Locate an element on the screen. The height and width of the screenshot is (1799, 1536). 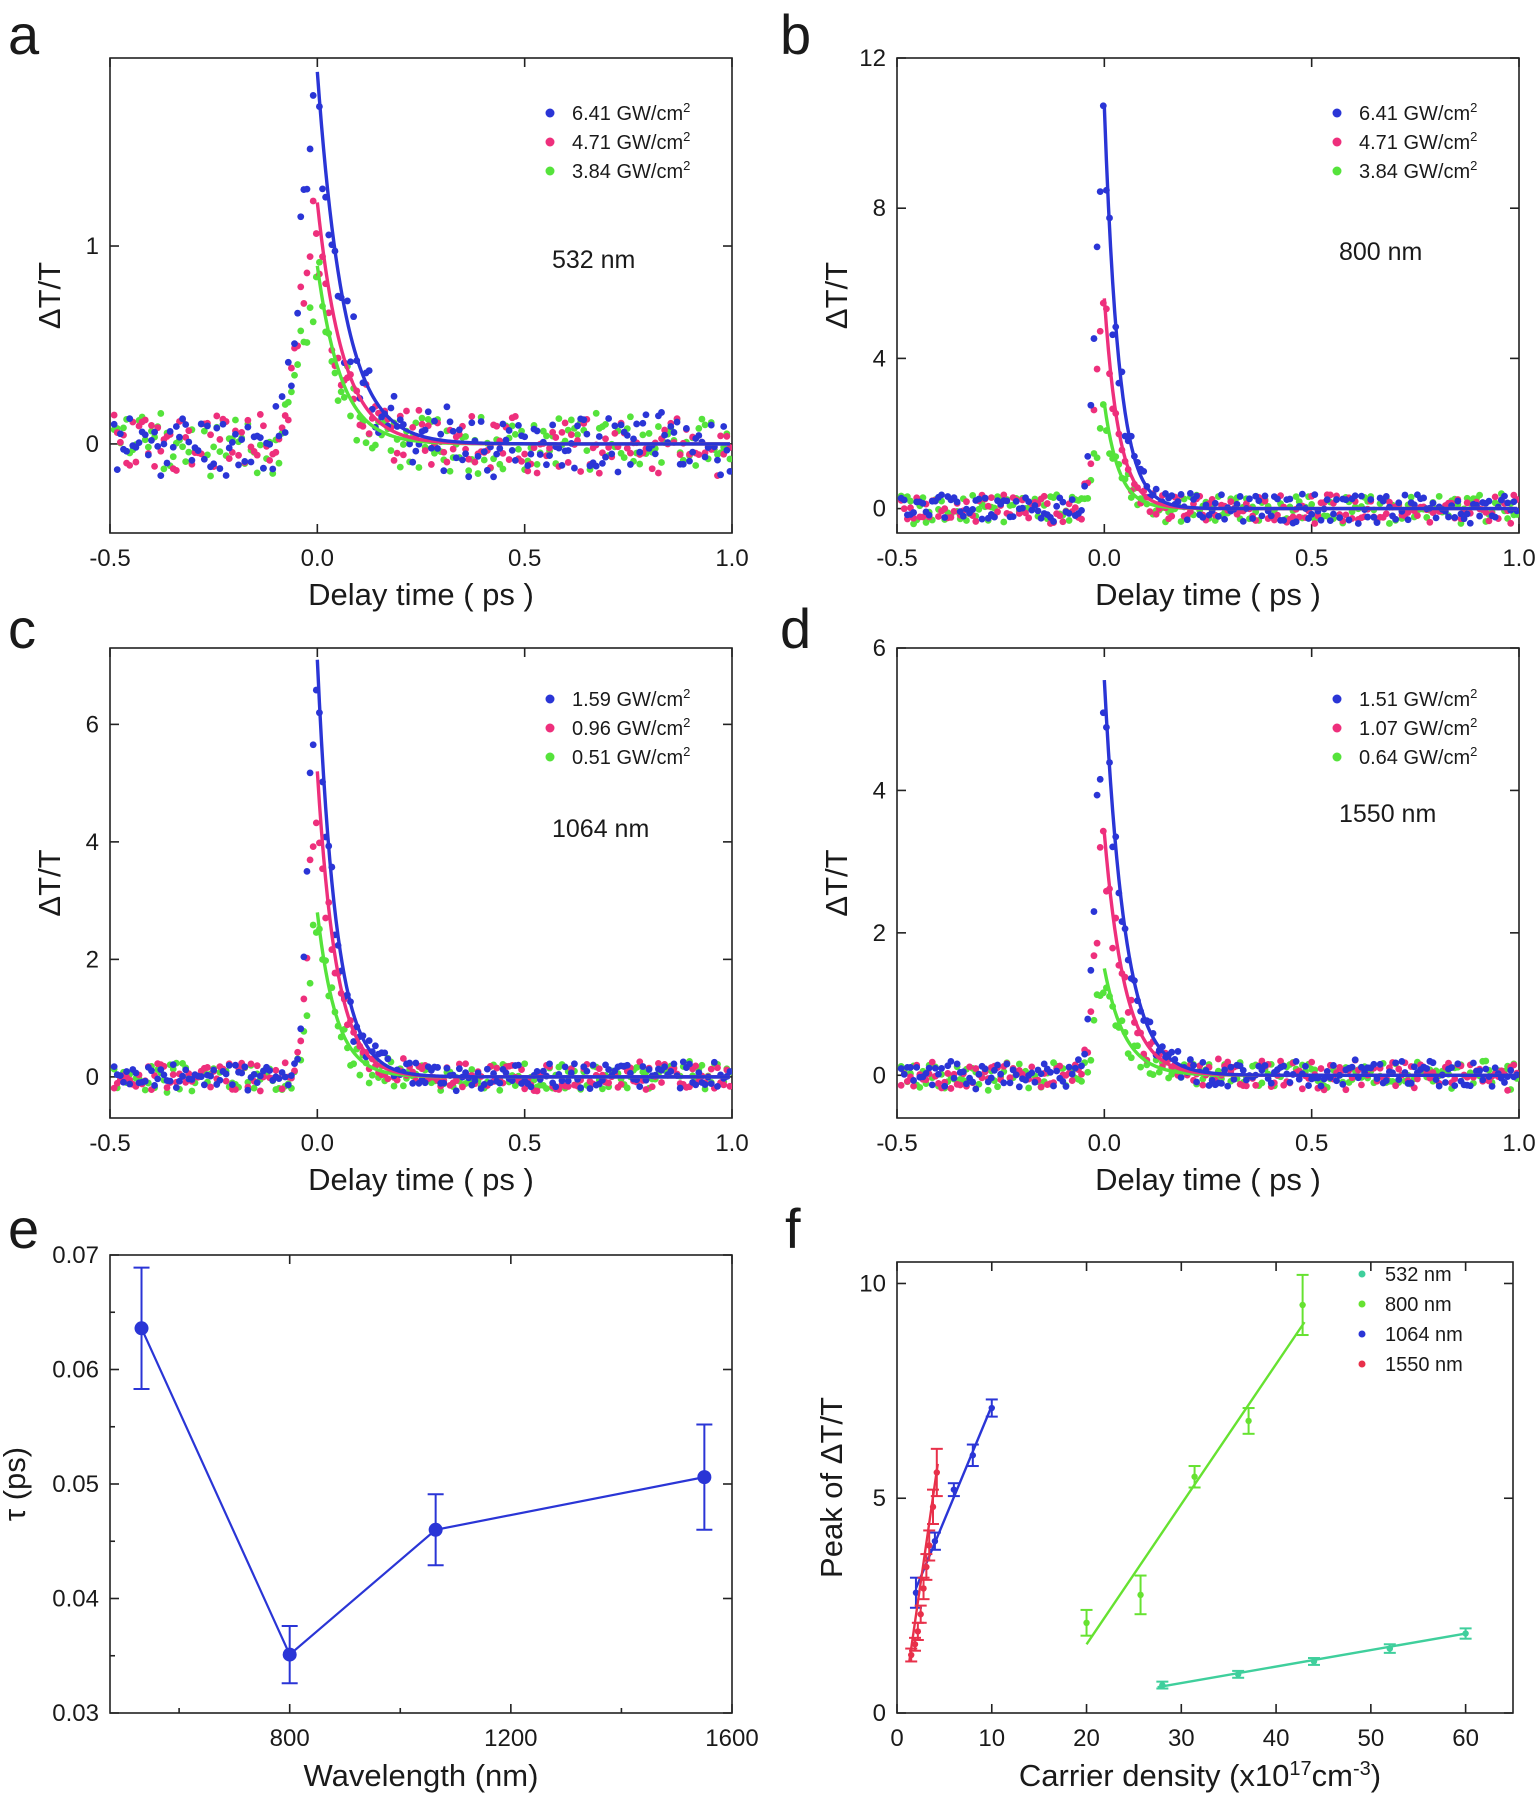
wavelength-label: 532 nm is located at coordinates (593, 260).